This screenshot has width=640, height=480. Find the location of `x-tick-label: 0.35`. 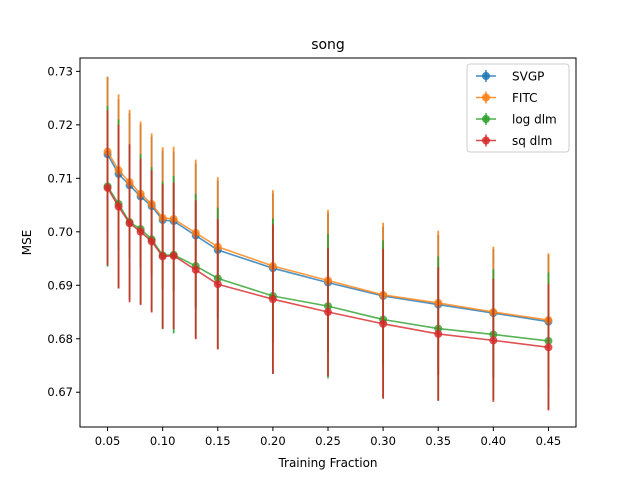

x-tick-label: 0.35 is located at coordinates (438, 441).